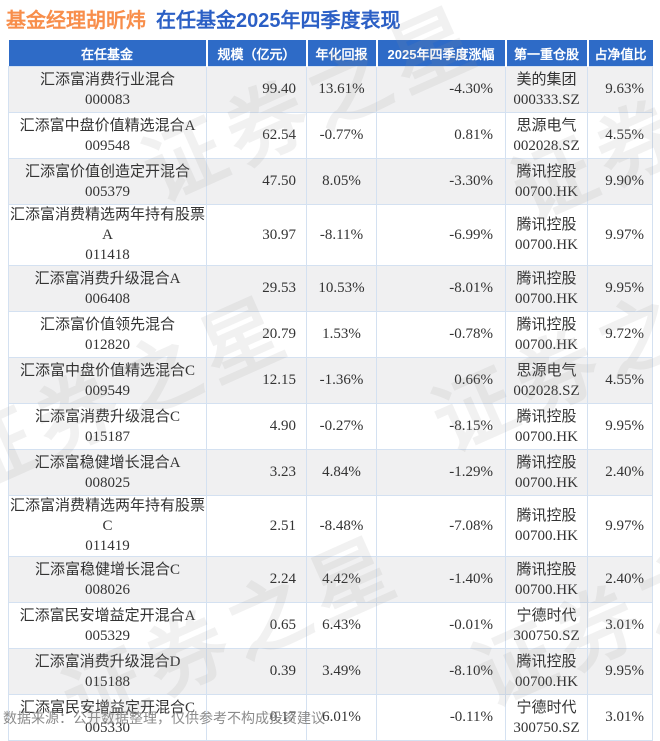  I want to click on scale-value: 2.51, so click(256, 526).